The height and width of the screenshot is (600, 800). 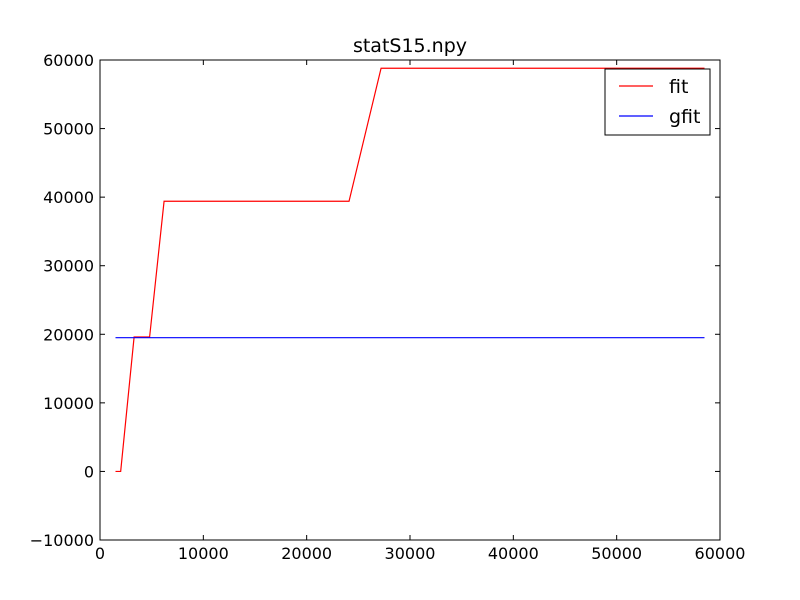 I want to click on x-tick-label: 40000, so click(x=513, y=553).